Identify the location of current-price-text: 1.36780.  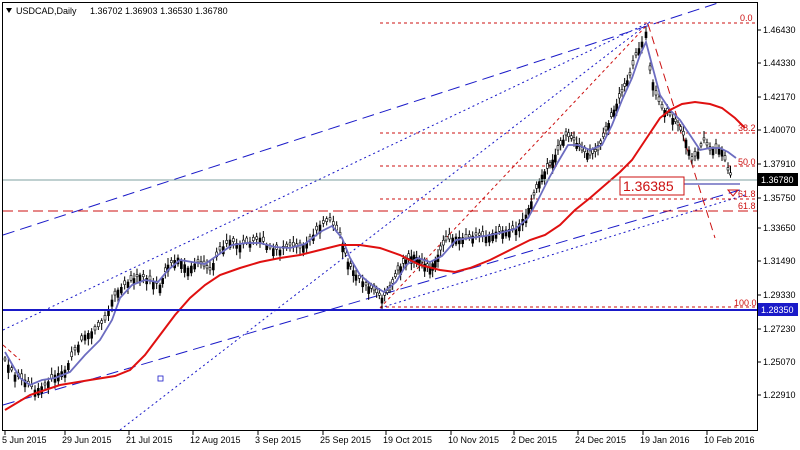
(777, 180).